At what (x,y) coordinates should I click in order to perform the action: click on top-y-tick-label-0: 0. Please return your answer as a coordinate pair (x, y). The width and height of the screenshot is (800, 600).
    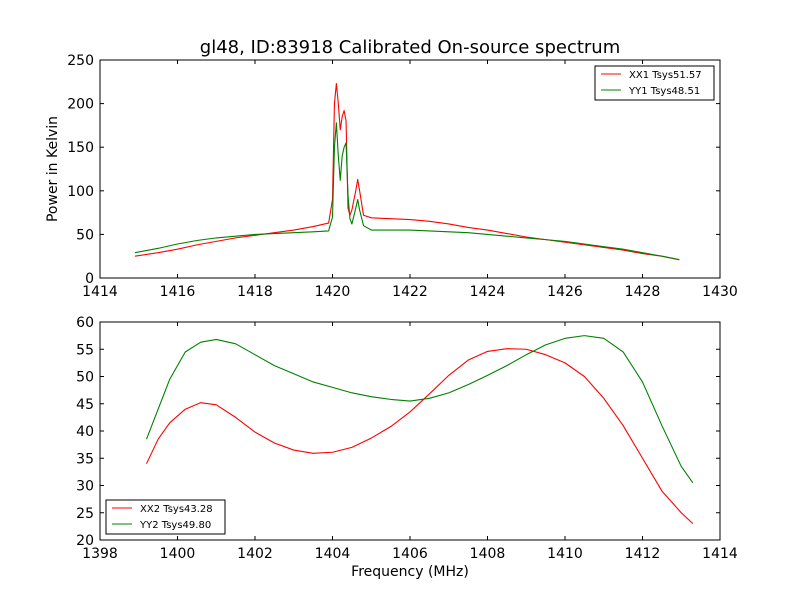
    Looking at the image, I should click on (89, 279).